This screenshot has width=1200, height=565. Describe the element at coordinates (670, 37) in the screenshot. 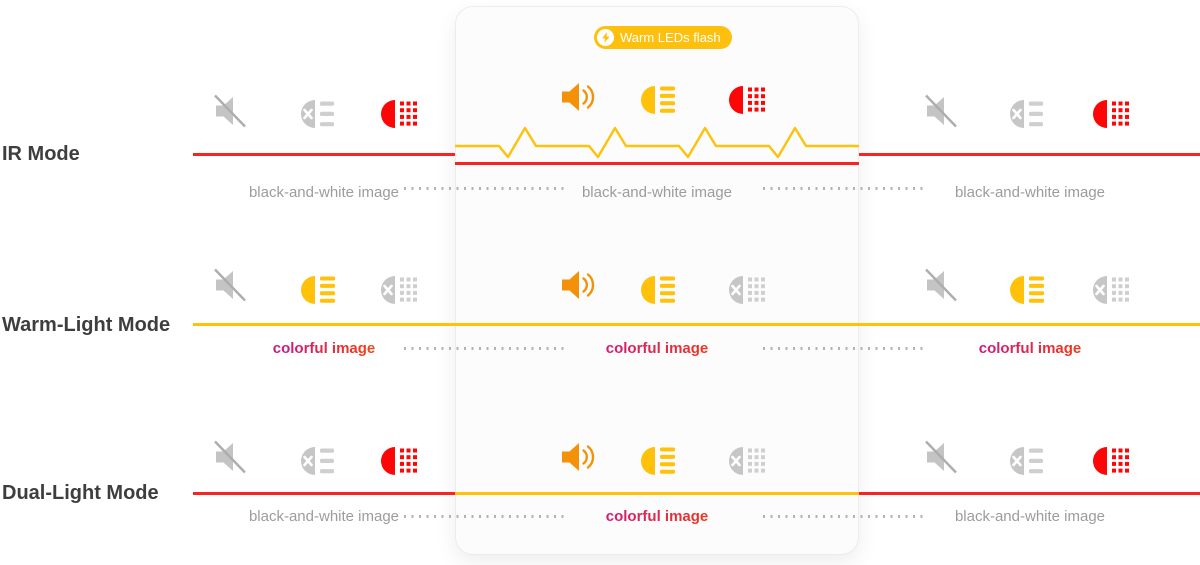

I see `badge-label: Warm LEDs flash` at that location.